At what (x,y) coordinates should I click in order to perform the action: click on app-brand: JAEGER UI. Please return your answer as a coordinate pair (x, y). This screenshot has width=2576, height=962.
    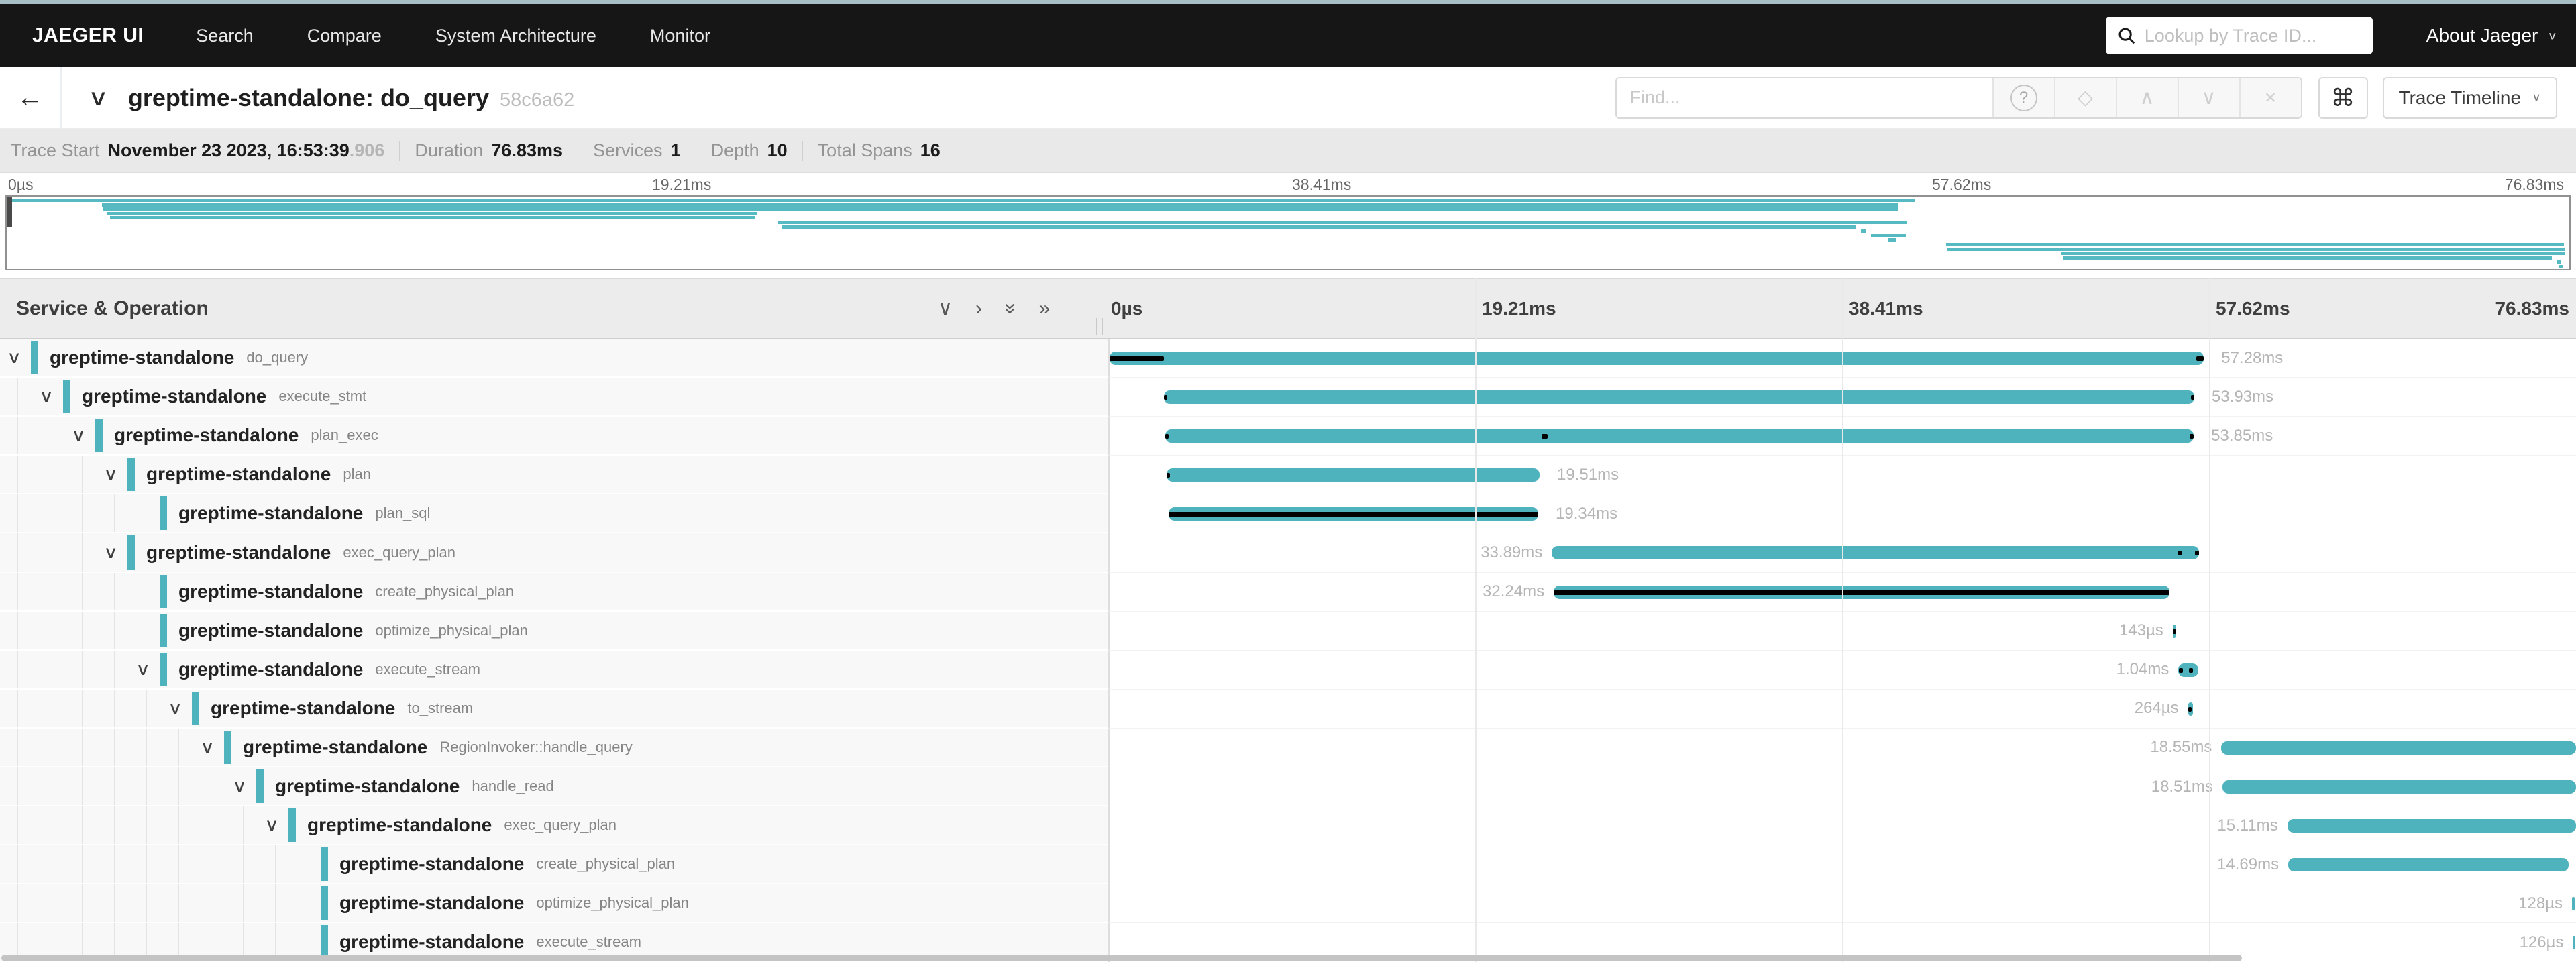
    Looking at the image, I should click on (88, 35).